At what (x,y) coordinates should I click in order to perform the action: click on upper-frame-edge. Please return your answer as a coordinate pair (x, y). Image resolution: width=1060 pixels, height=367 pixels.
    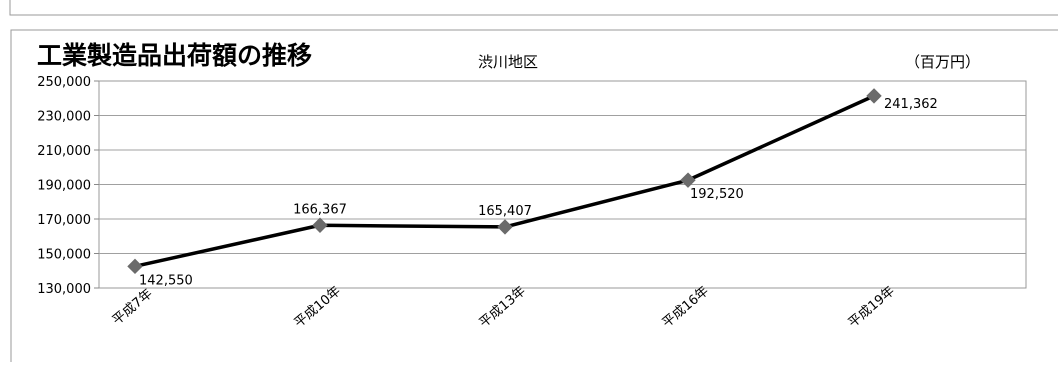
    Looking at the image, I should click on (533, 8).